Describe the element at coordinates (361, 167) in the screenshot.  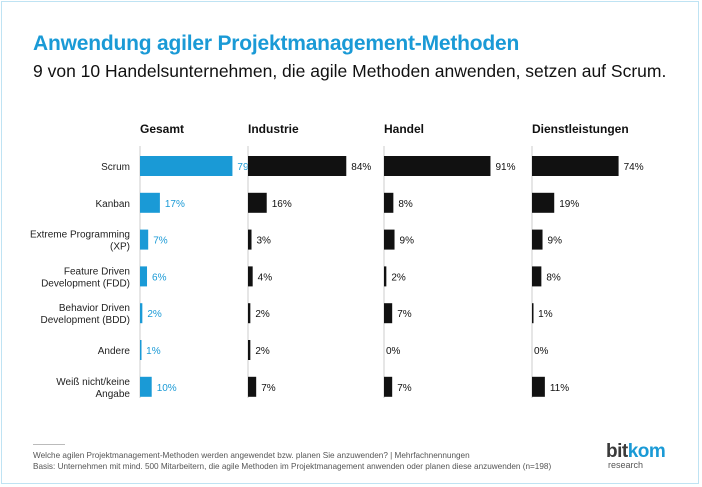
I see `data-label: 84%` at that location.